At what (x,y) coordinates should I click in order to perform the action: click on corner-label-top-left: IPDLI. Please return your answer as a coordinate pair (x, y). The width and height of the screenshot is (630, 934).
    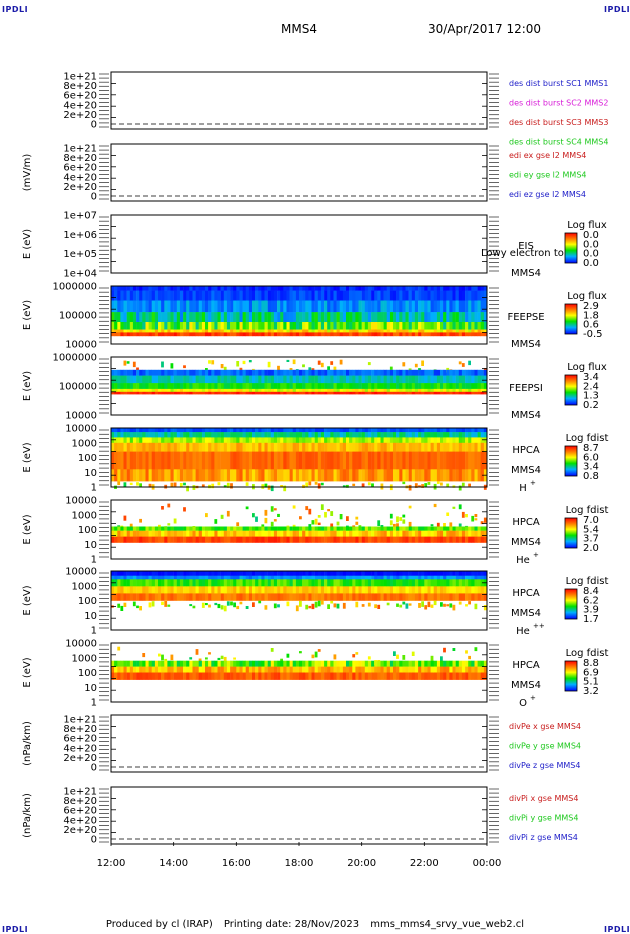
    Looking at the image, I should click on (15, 9).